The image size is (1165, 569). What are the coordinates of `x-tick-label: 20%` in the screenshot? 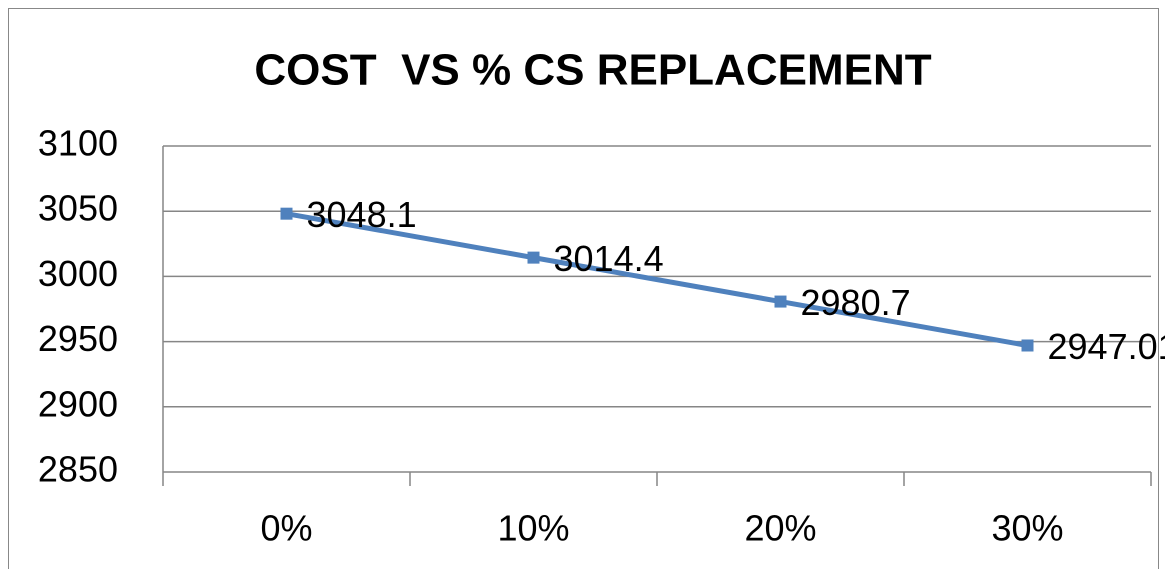 It's located at (780, 528).